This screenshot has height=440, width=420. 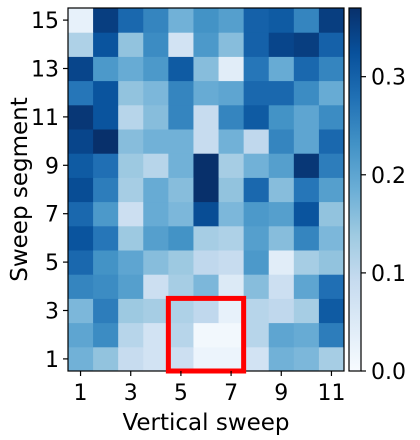 I want to click on y-tick-label: 5, so click(x=52, y=263).